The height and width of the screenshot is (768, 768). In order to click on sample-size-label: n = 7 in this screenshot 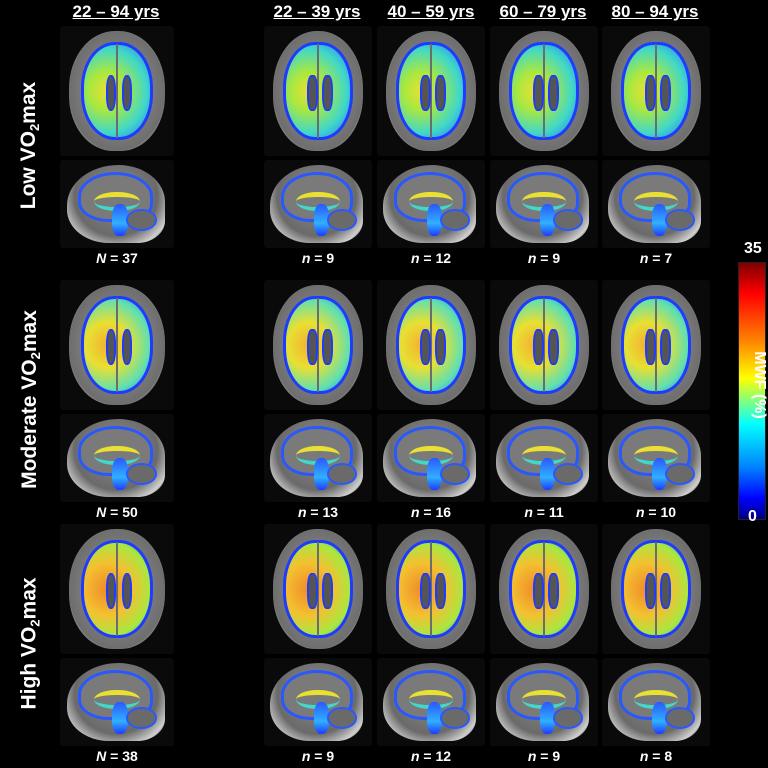, I will do `click(656, 258)`.